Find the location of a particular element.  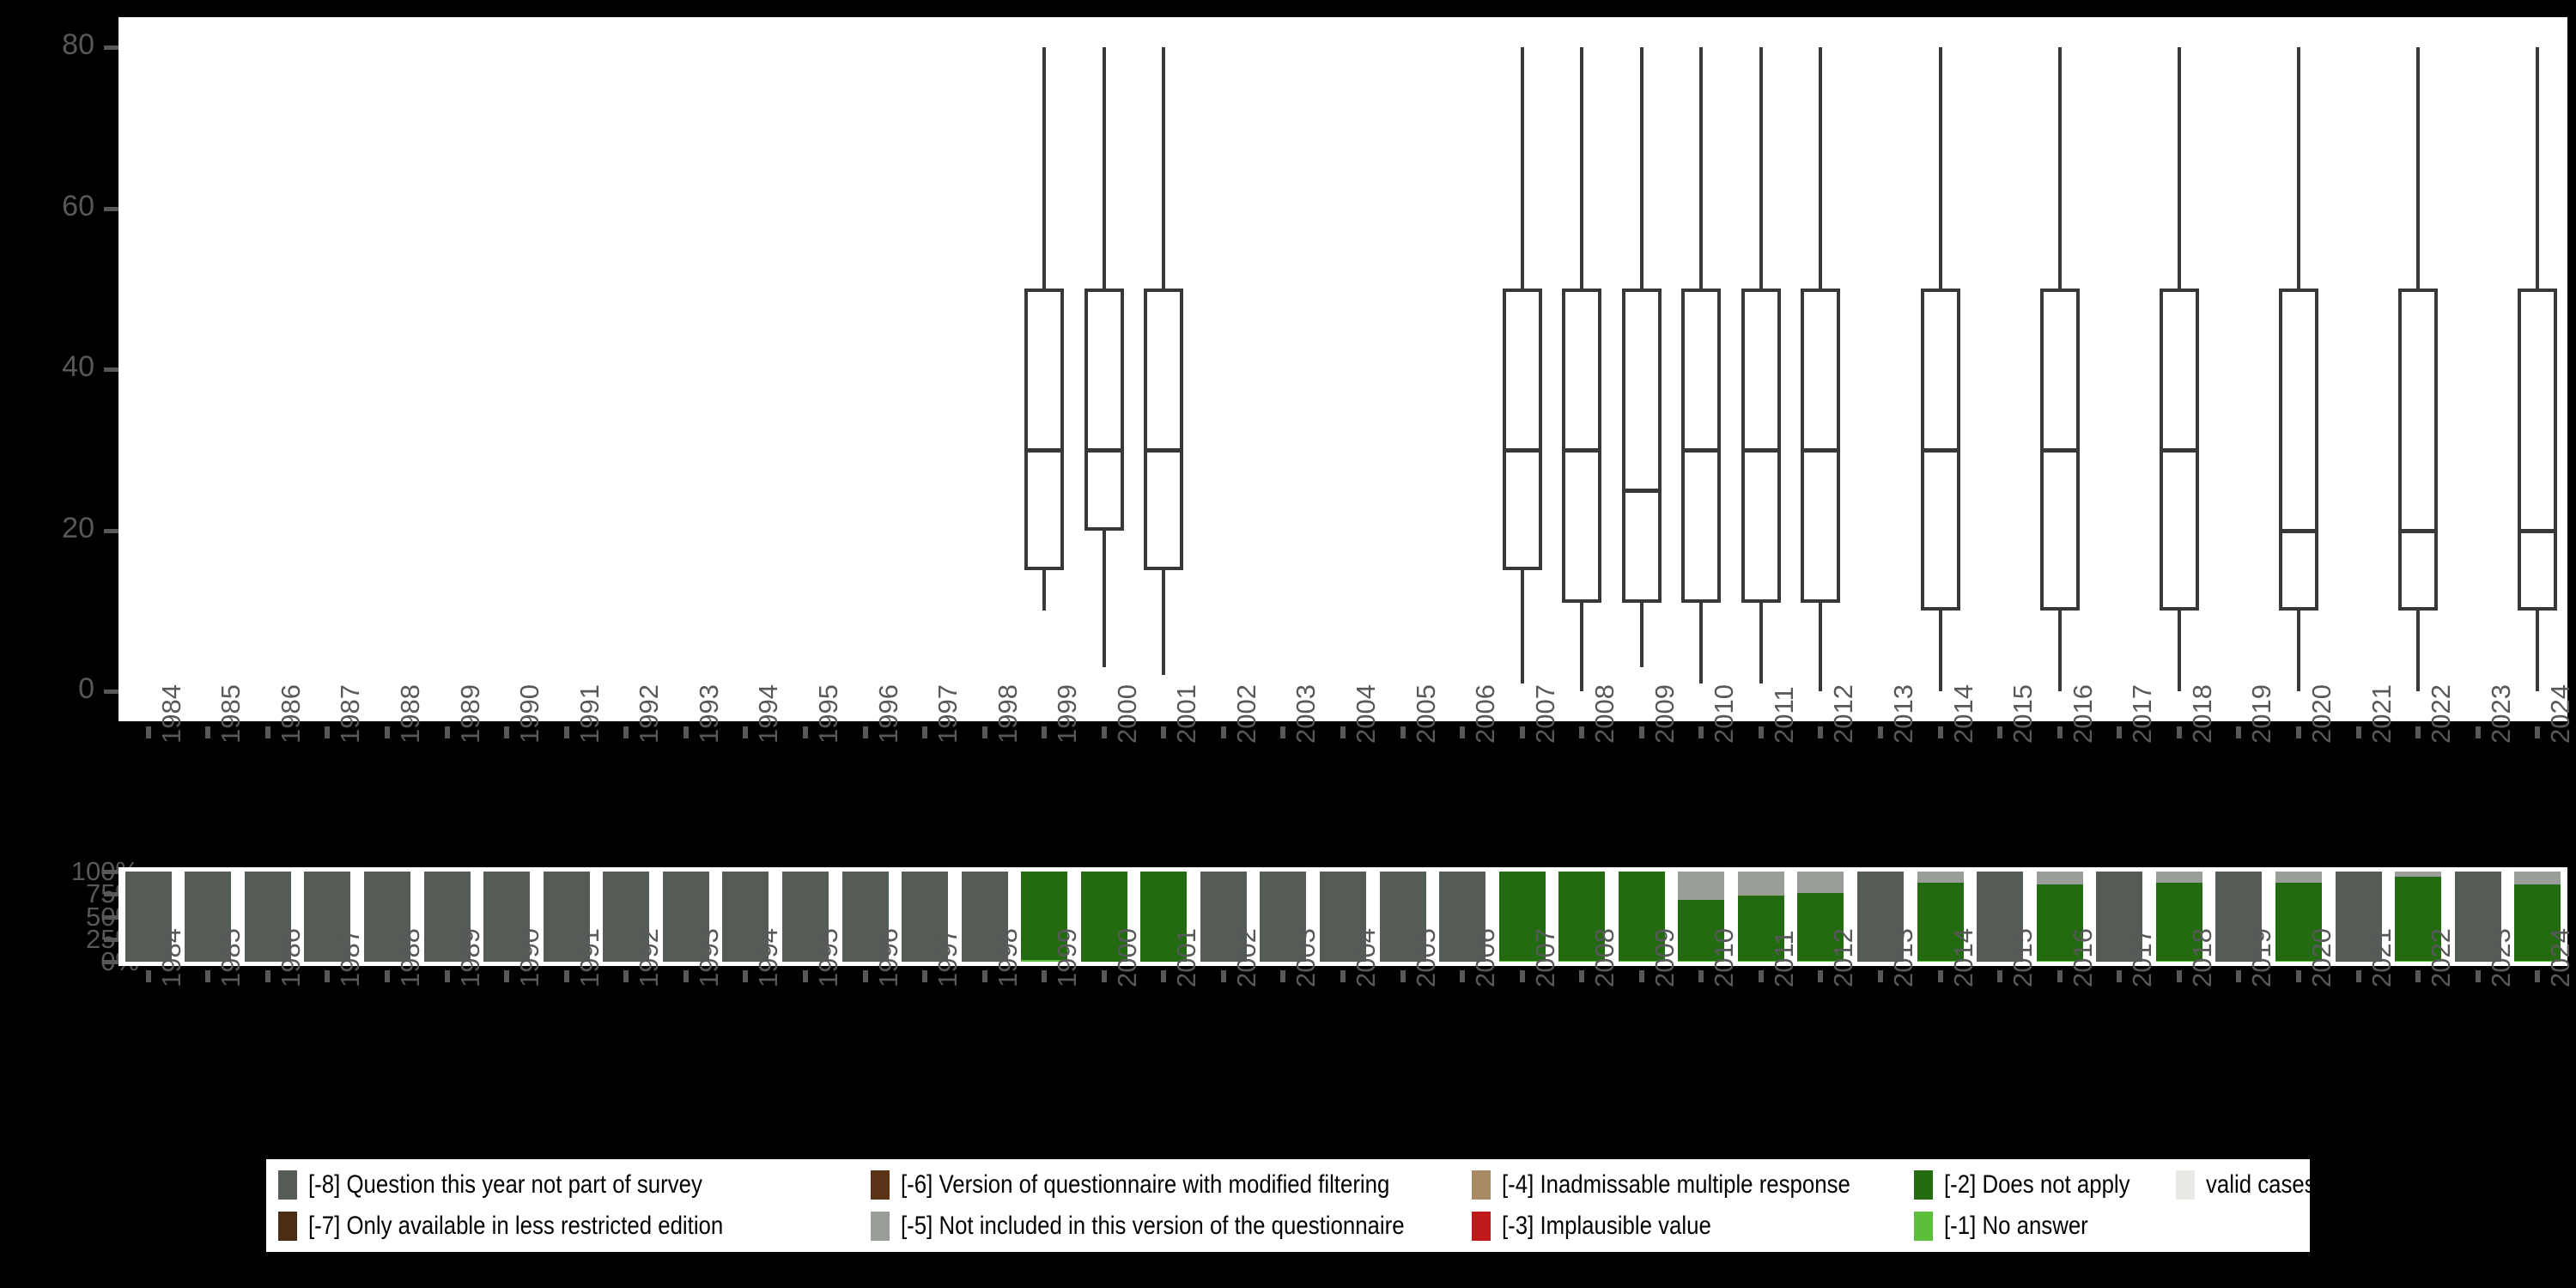

legend-label: [-1] No answer is located at coordinates (2016, 1226).